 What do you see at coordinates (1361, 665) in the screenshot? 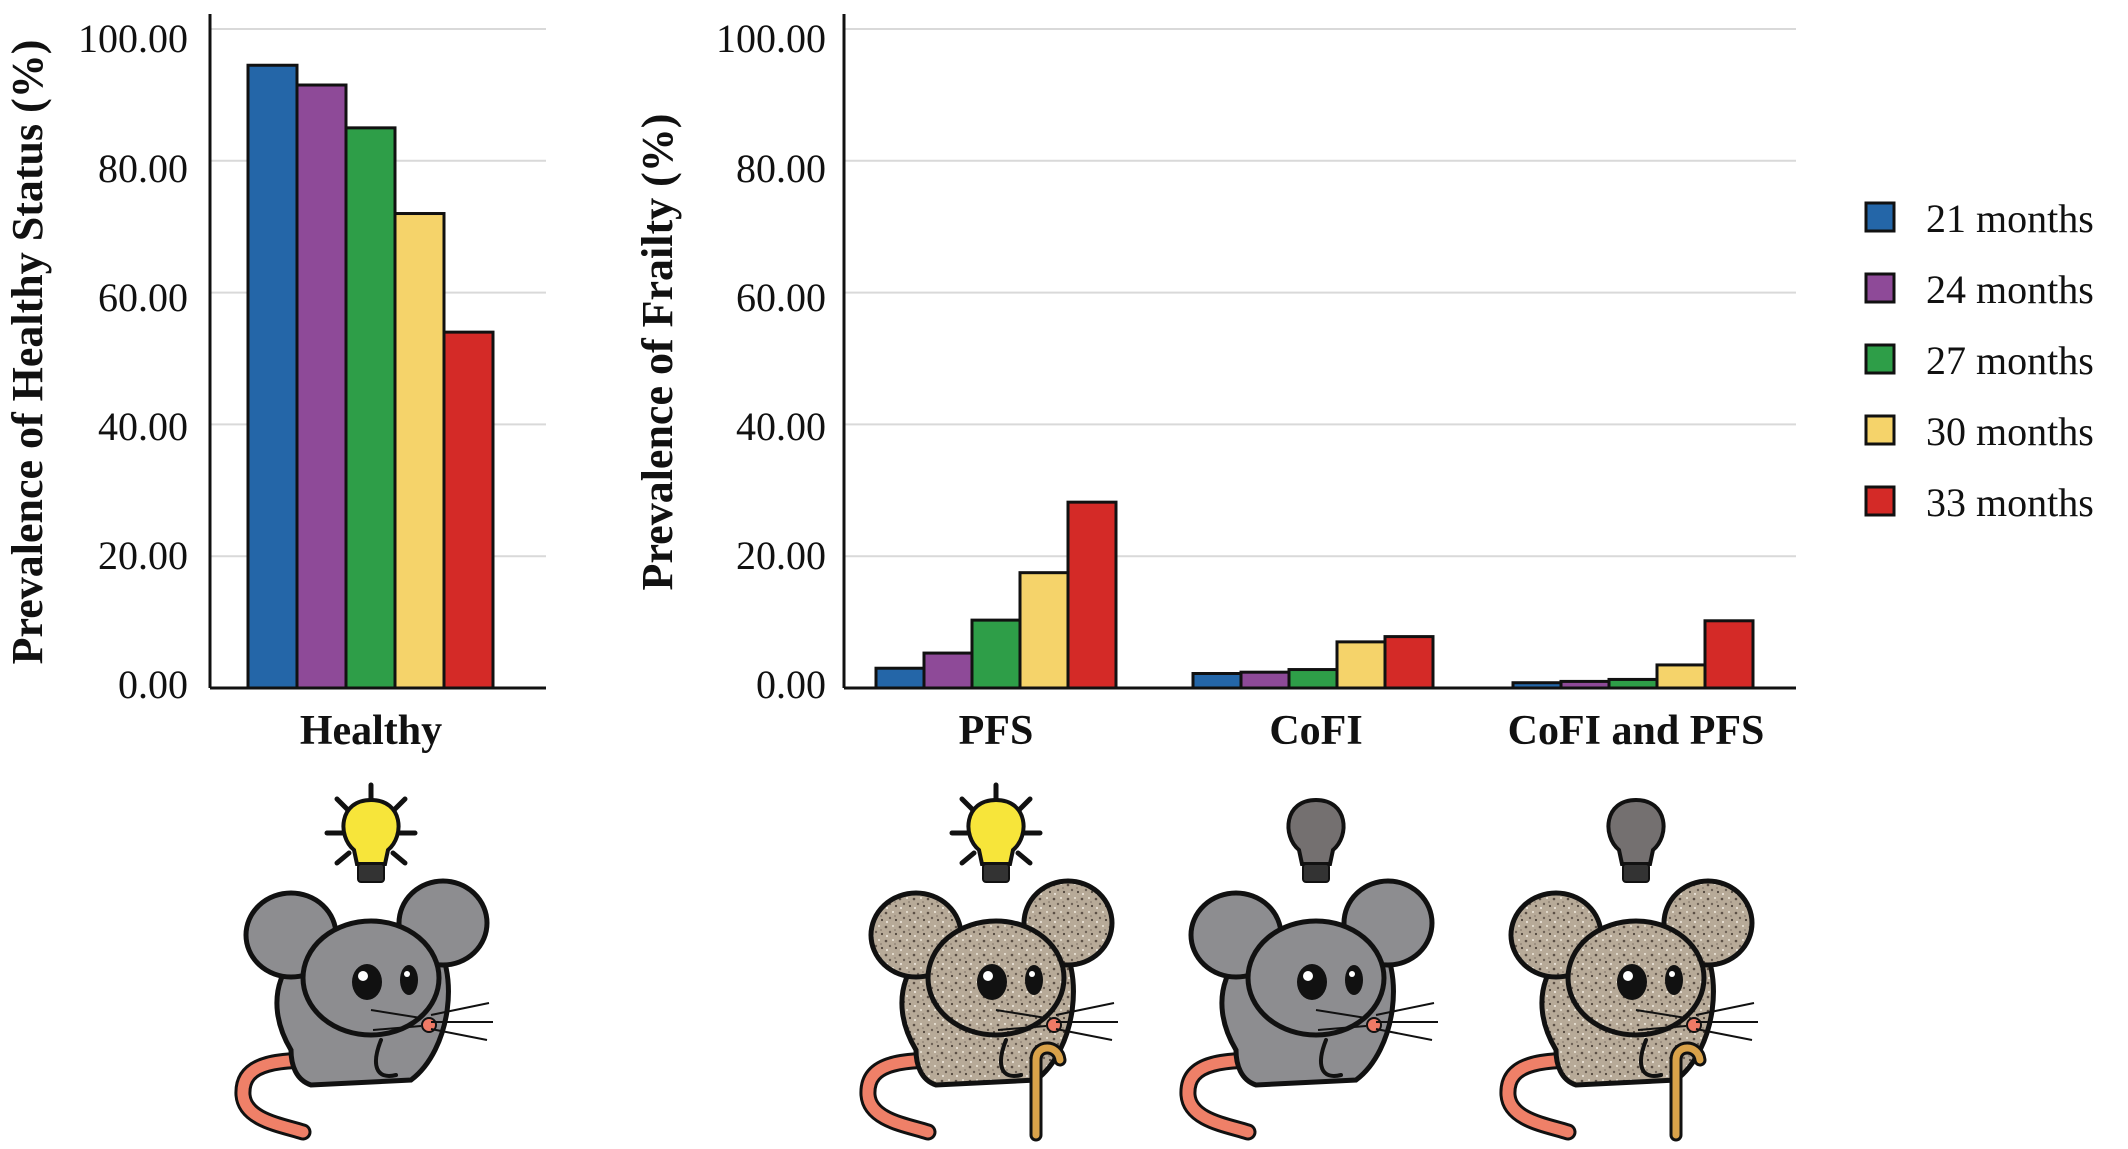
I see `bar-cofi-30-months` at bounding box center [1361, 665].